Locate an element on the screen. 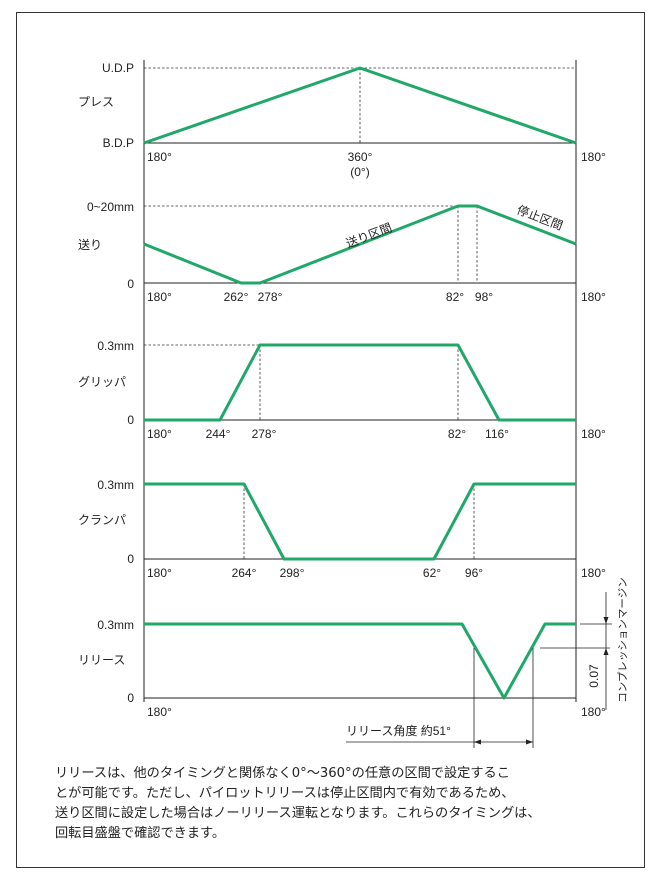  feed-y-top-label: 0~20mm is located at coordinates (110, 207).